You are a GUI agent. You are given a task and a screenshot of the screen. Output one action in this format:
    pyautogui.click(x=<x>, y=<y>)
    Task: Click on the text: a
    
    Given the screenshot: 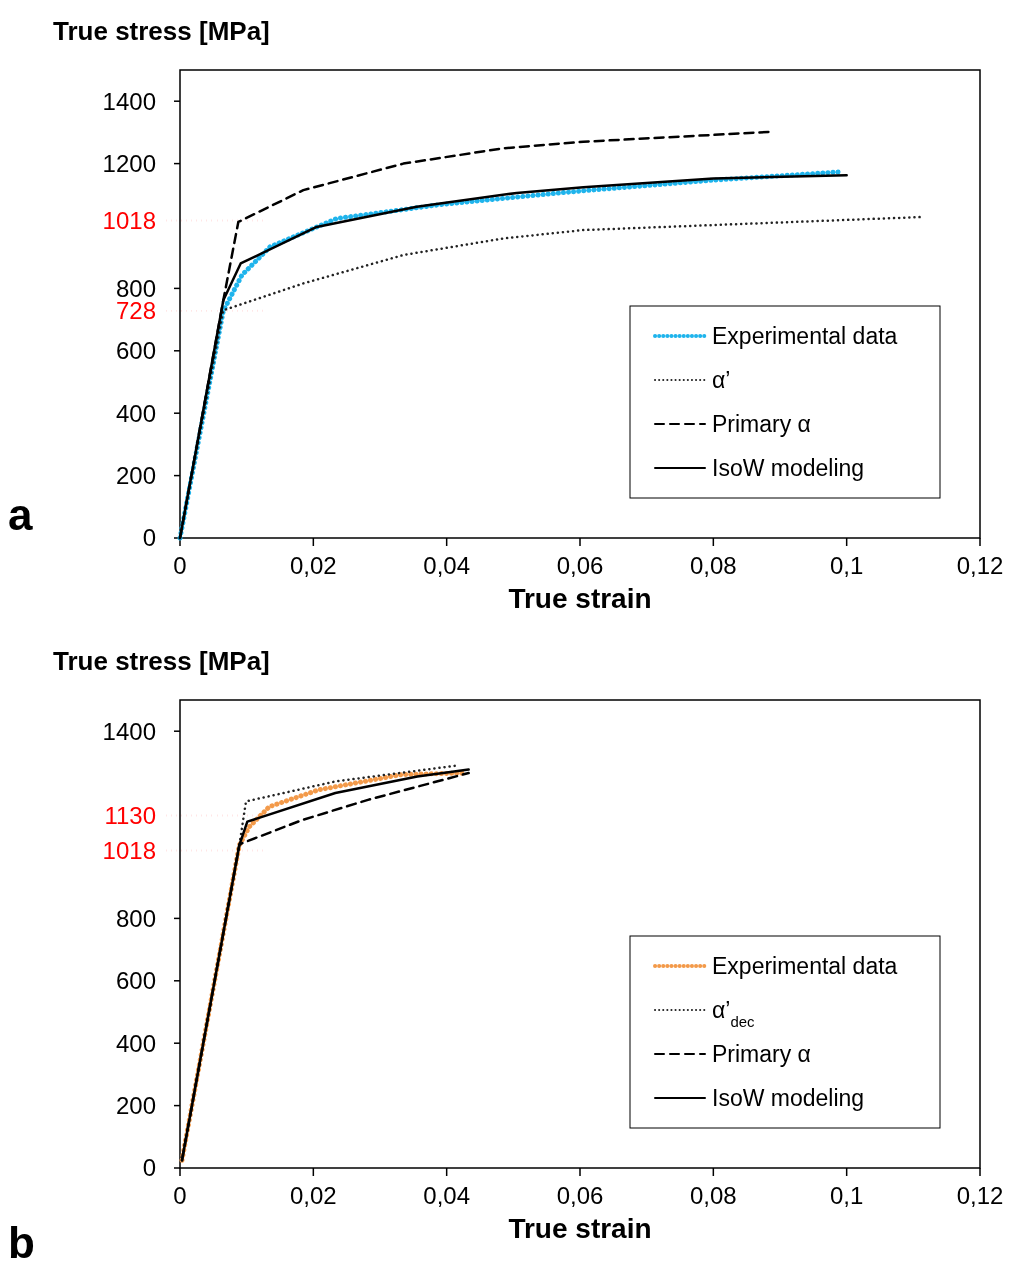 What is the action you would take?
    pyautogui.click(x=20, y=514)
    